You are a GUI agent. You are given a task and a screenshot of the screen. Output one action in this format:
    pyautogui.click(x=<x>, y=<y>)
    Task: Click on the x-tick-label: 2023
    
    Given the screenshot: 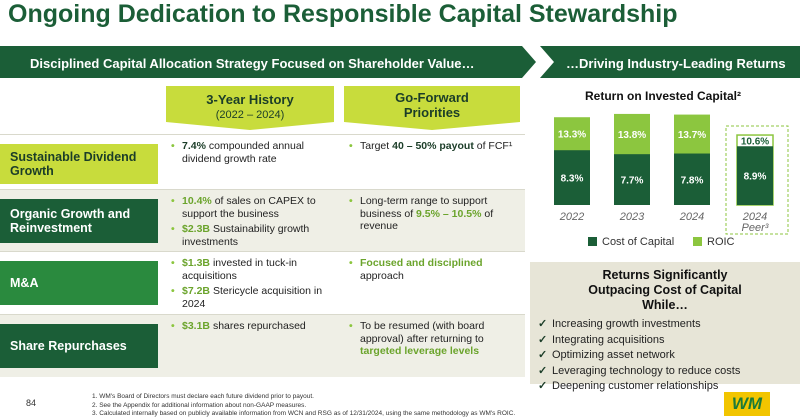 What is the action you would take?
    pyautogui.click(x=632, y=217)
    